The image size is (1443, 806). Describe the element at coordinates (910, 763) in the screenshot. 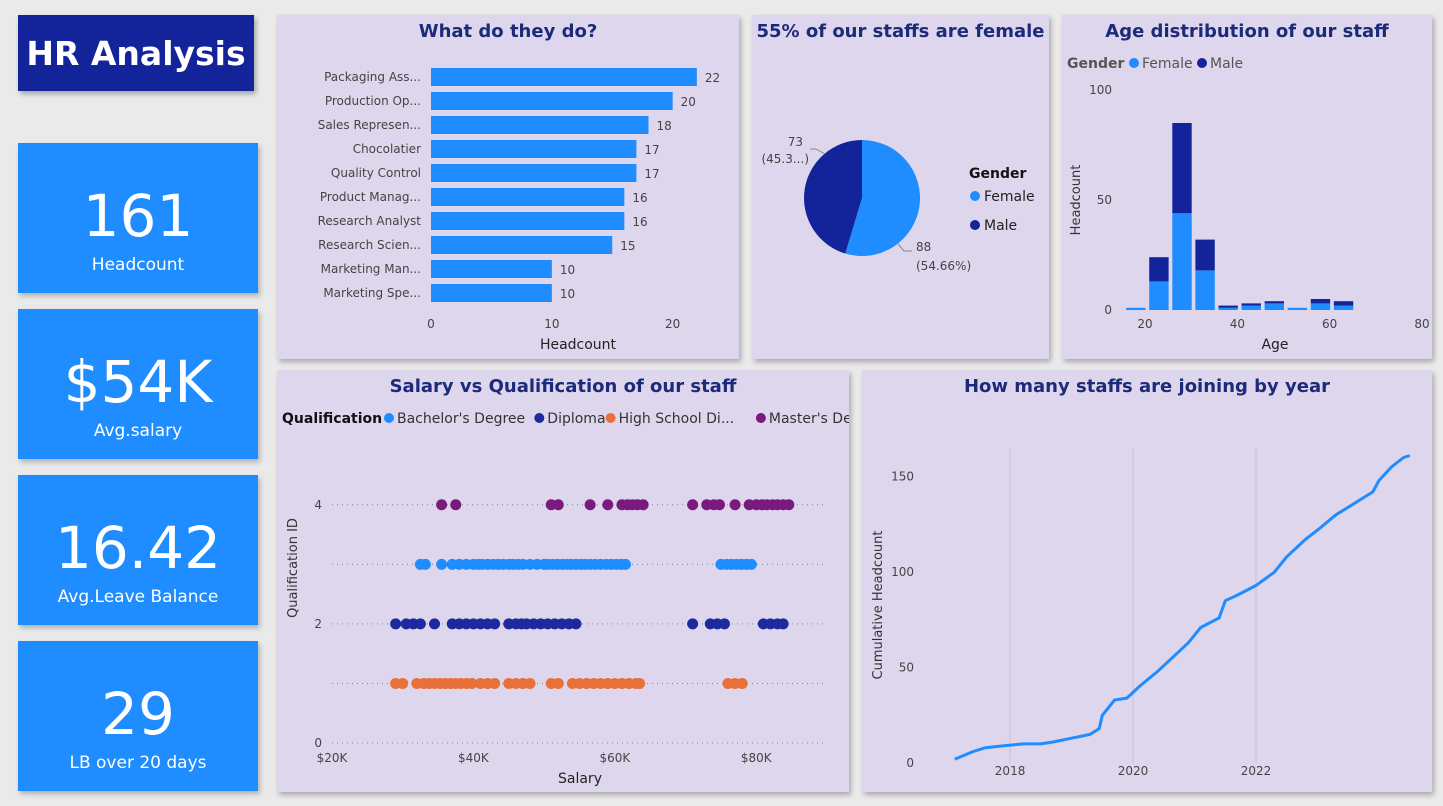

I see `y-tick-label: 0` at that location.